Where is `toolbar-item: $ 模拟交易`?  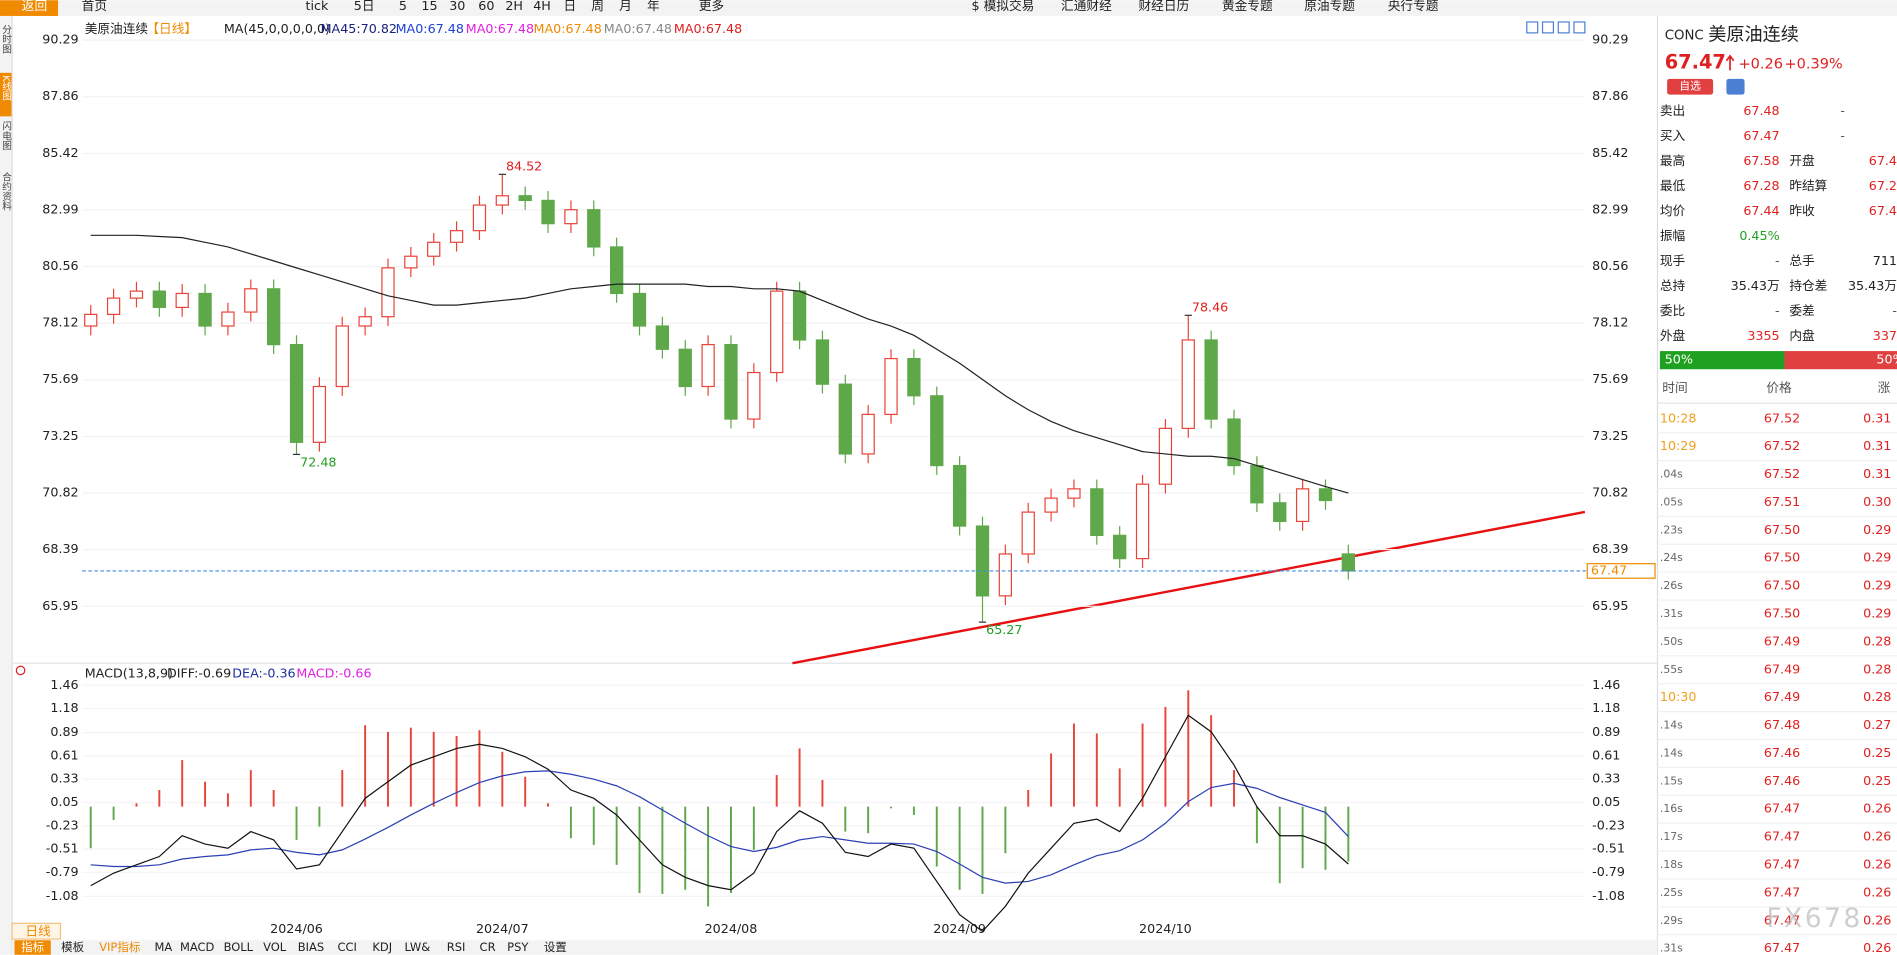 toolbar-item: $ 模拟交易 is located at coordinates (1003, 6).